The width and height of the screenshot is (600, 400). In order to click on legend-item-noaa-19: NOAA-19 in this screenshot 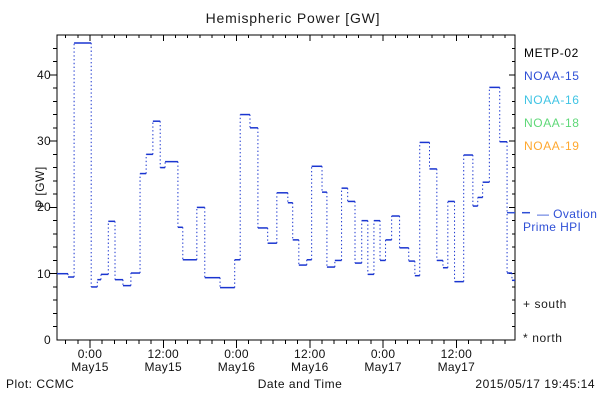, I will do `click(552, 146)`.